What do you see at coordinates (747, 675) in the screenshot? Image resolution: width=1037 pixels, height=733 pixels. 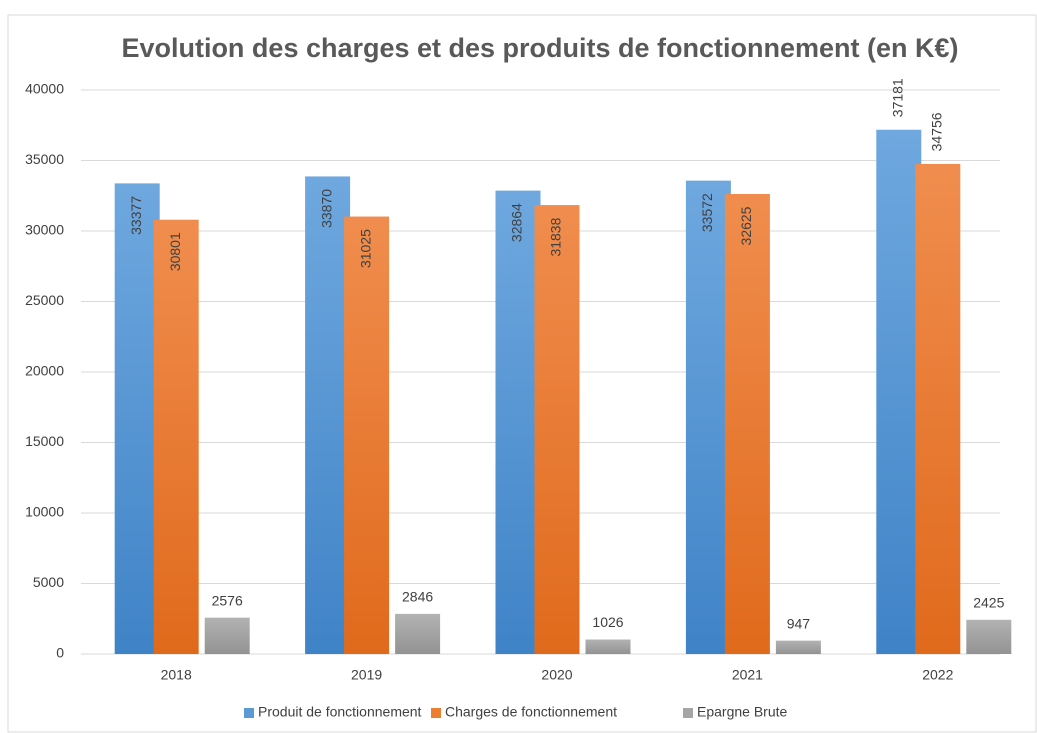 I see `x-tick-label: 2021` at bounding box center [747, 675].